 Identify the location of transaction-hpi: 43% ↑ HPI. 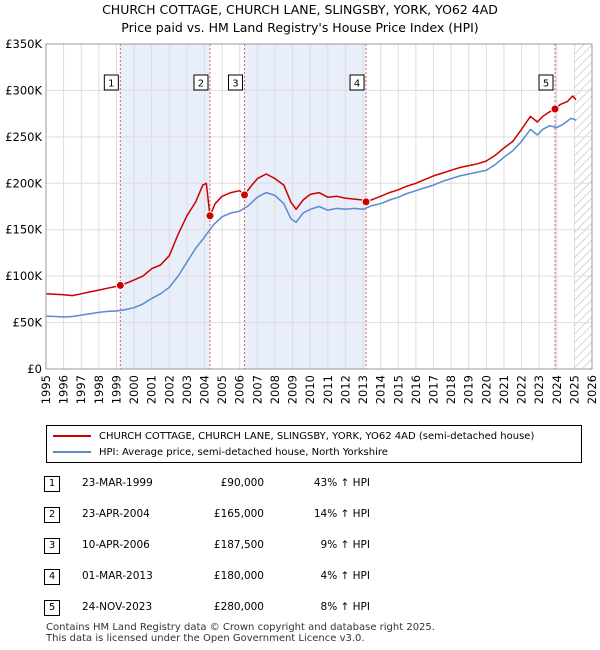
(341, 483).